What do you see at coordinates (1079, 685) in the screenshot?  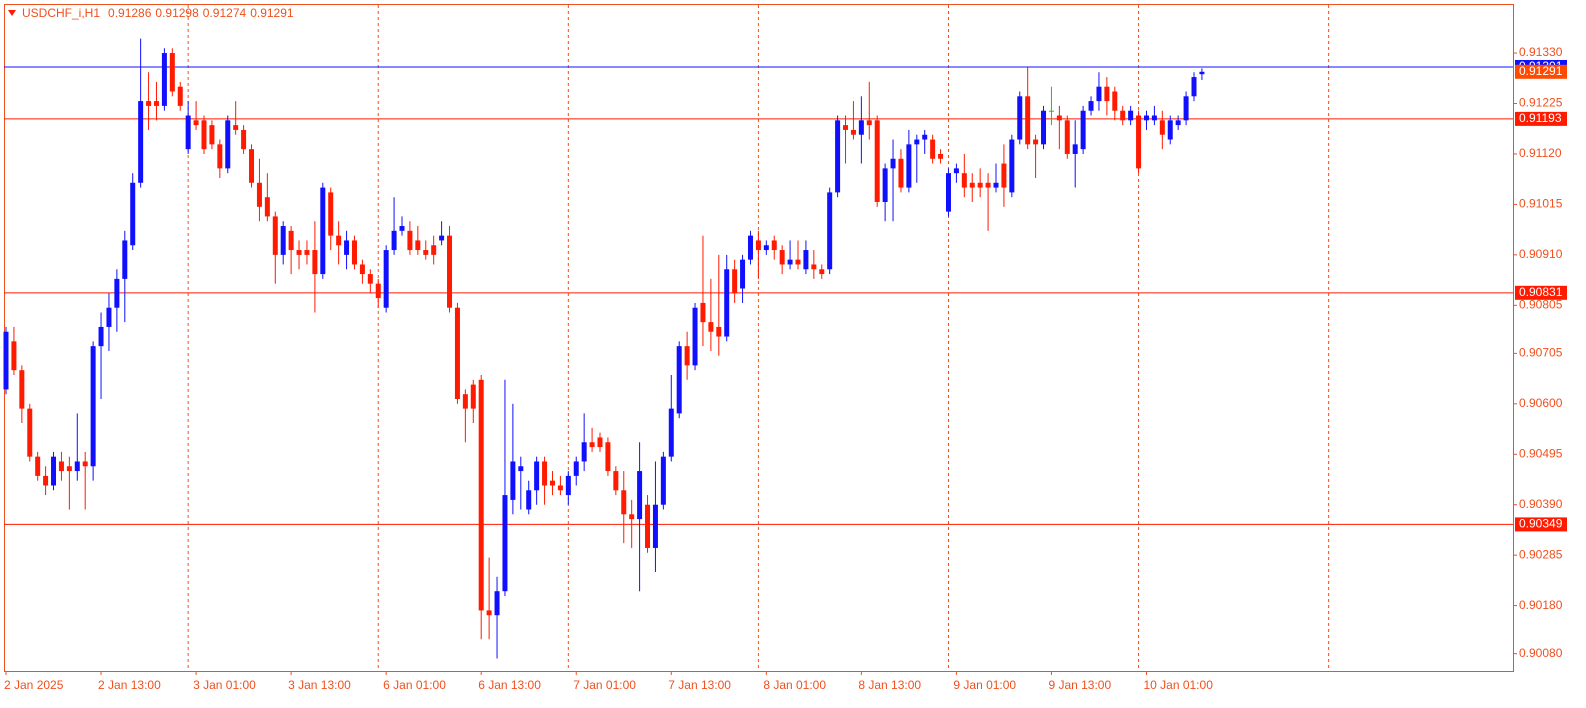 I see `x-tick-label: 9 Jan 13:00` at bounding box center [1079, 685].